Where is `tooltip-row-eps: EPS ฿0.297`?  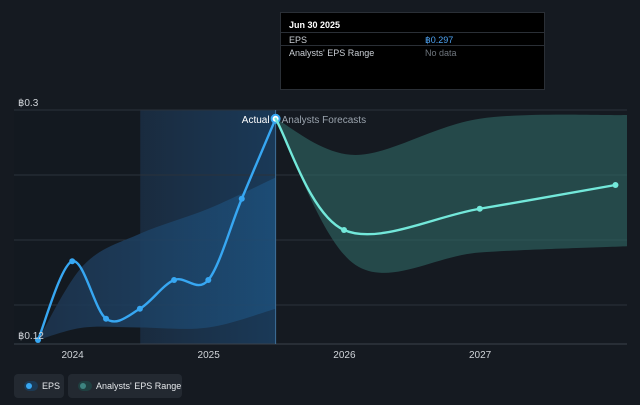 tooltip-row-eps: EPS ฿0.297 is located at coordinates (412, 39).